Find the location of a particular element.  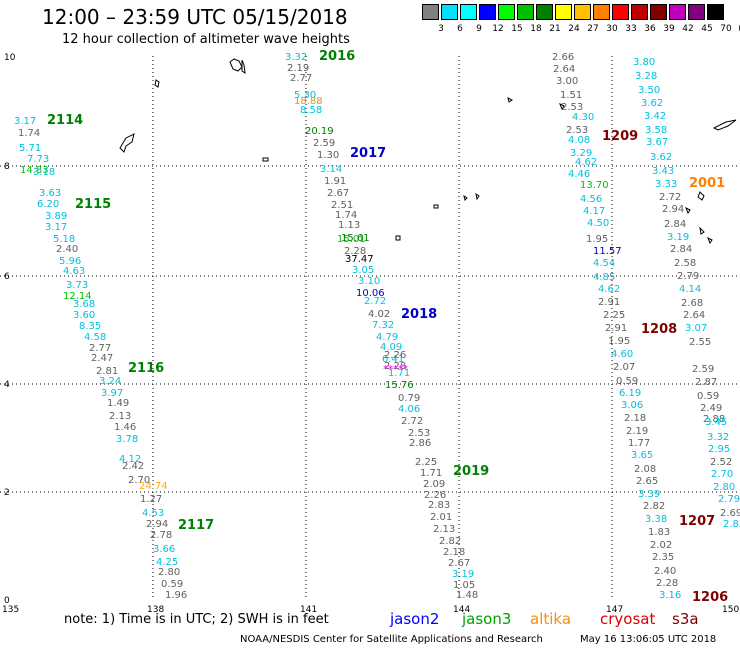

wave-height-value: 3.66 is located at coordinates (164, 549).